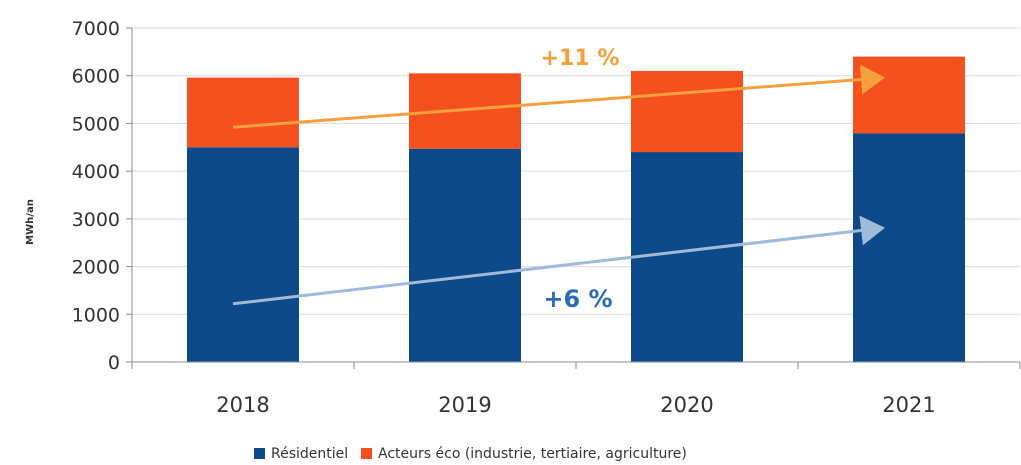 The image size is (1021, 465). Describe the element at coordinates (309, 454) in the screenshot. I see `legend-label-residentiel: Résidentiel` at that location.